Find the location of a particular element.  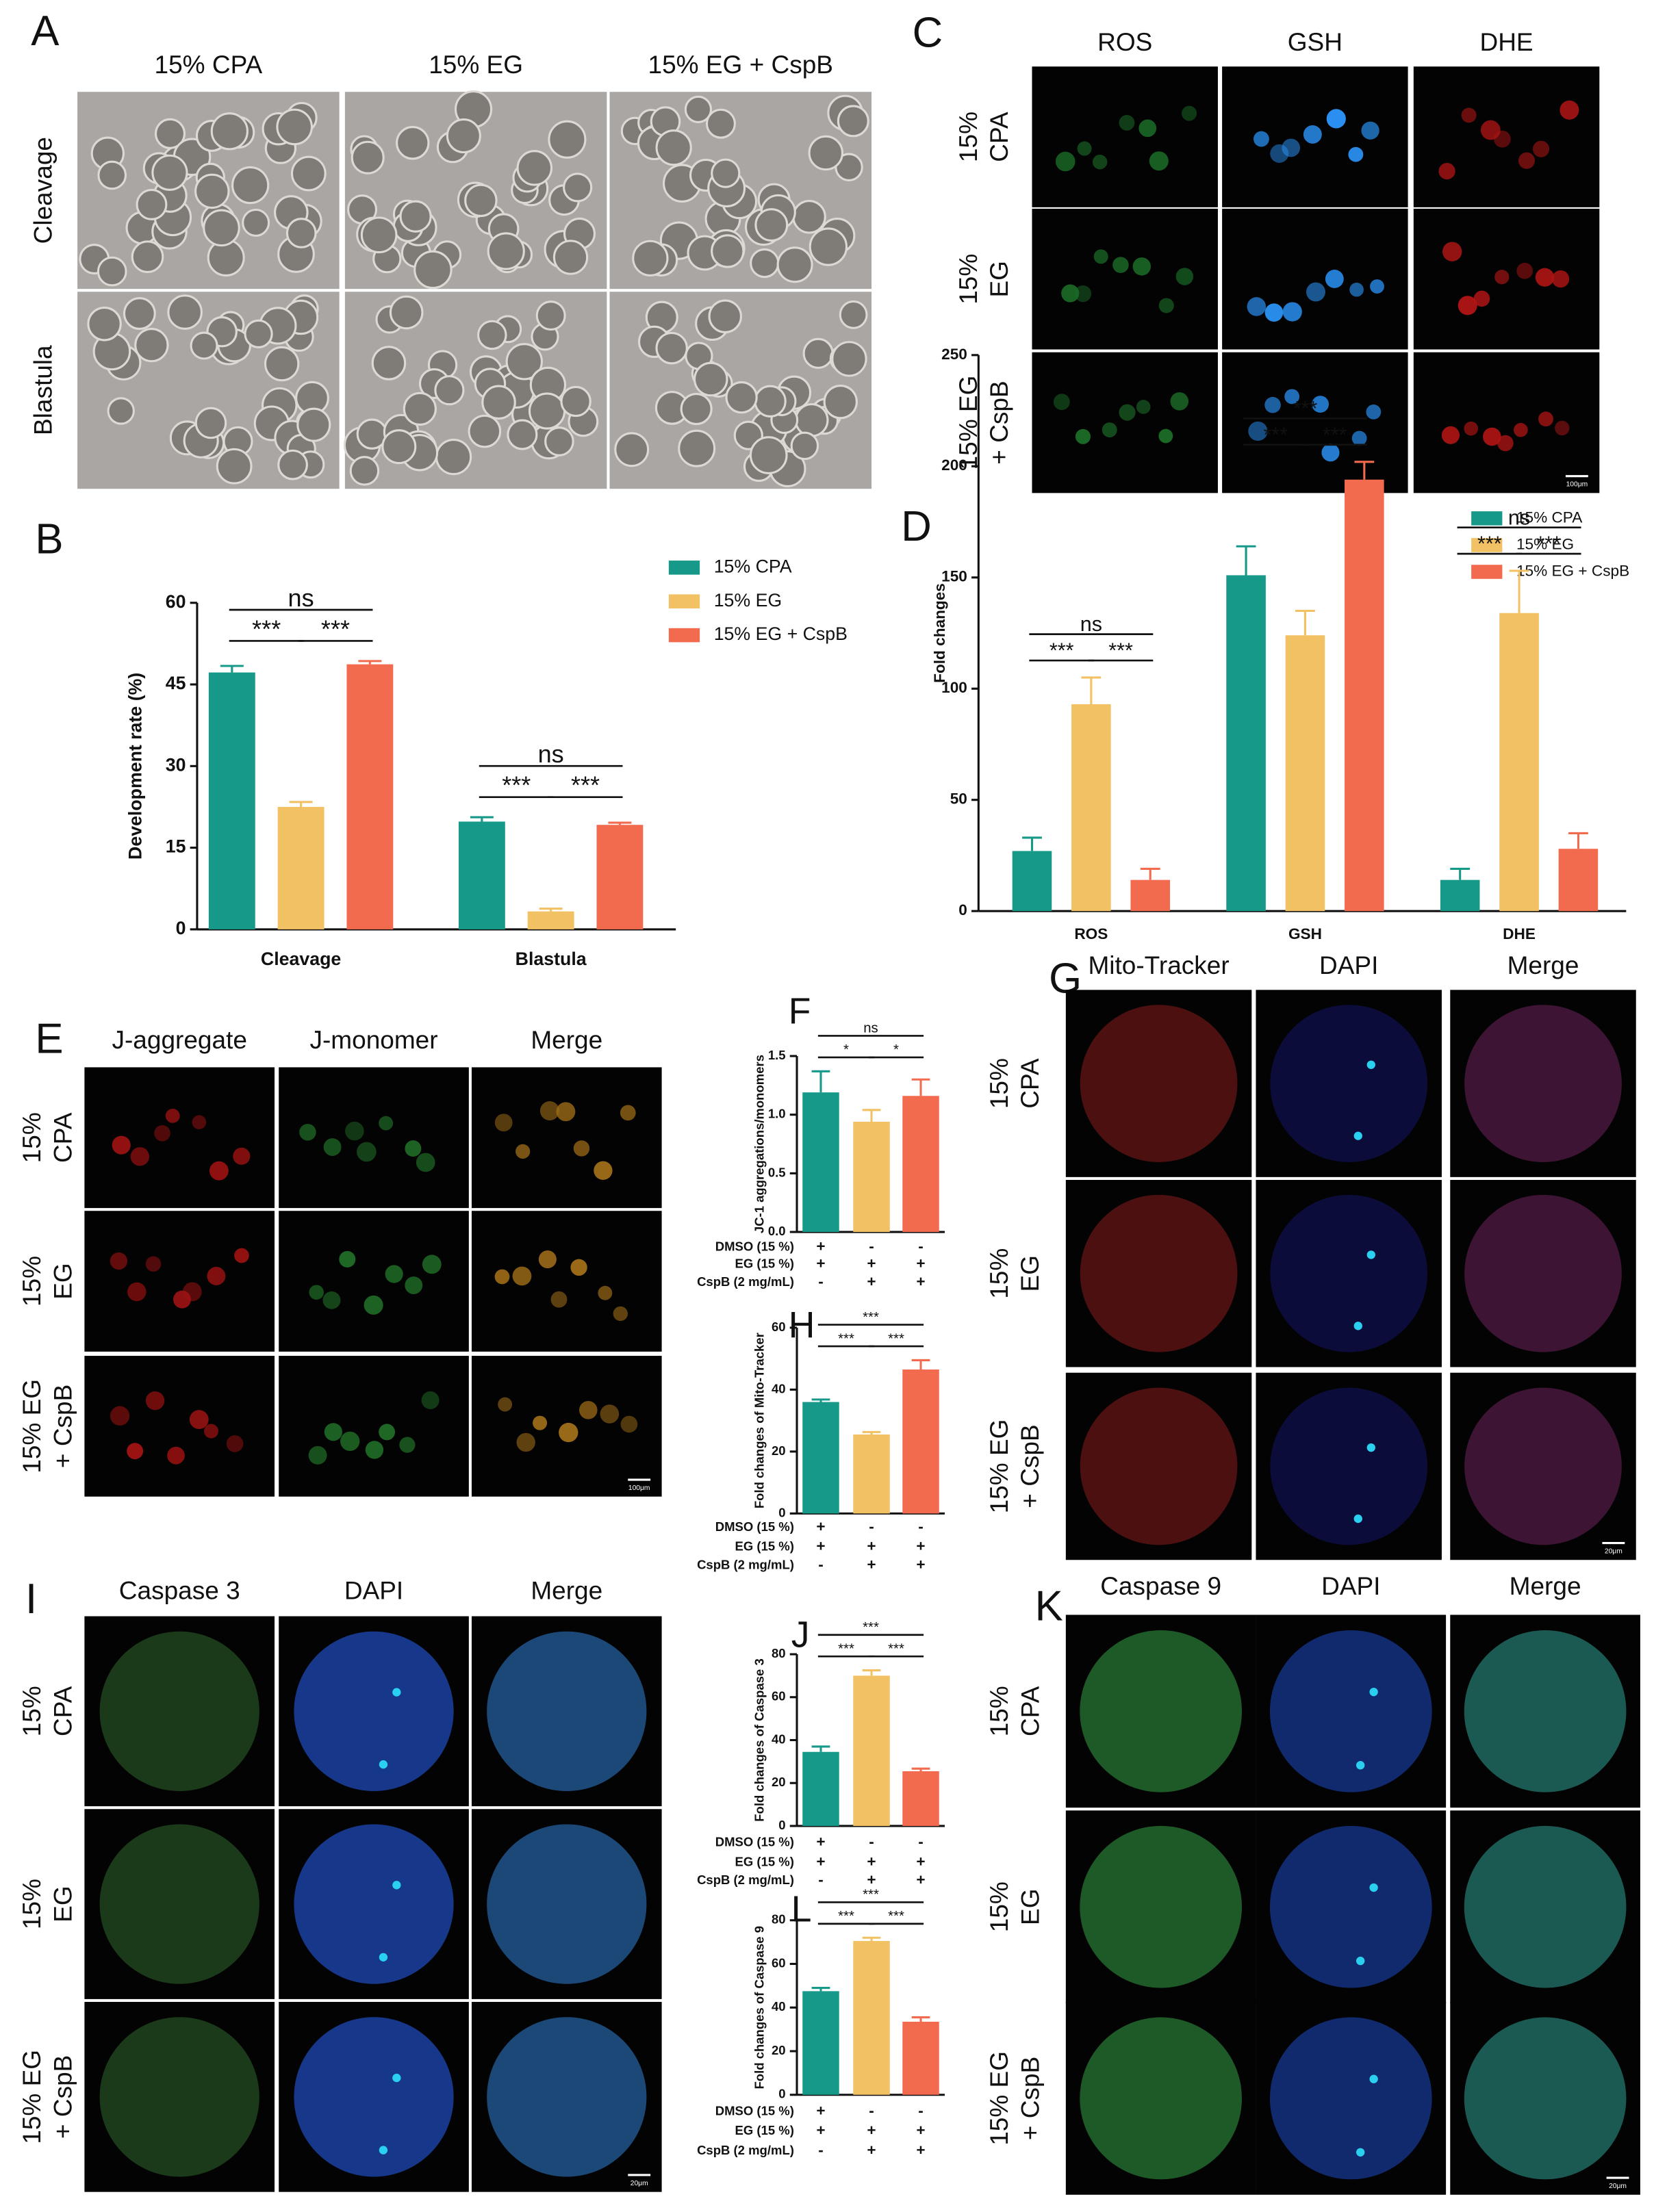

row-label: + CspB is located at coordinates (1030, 2099).